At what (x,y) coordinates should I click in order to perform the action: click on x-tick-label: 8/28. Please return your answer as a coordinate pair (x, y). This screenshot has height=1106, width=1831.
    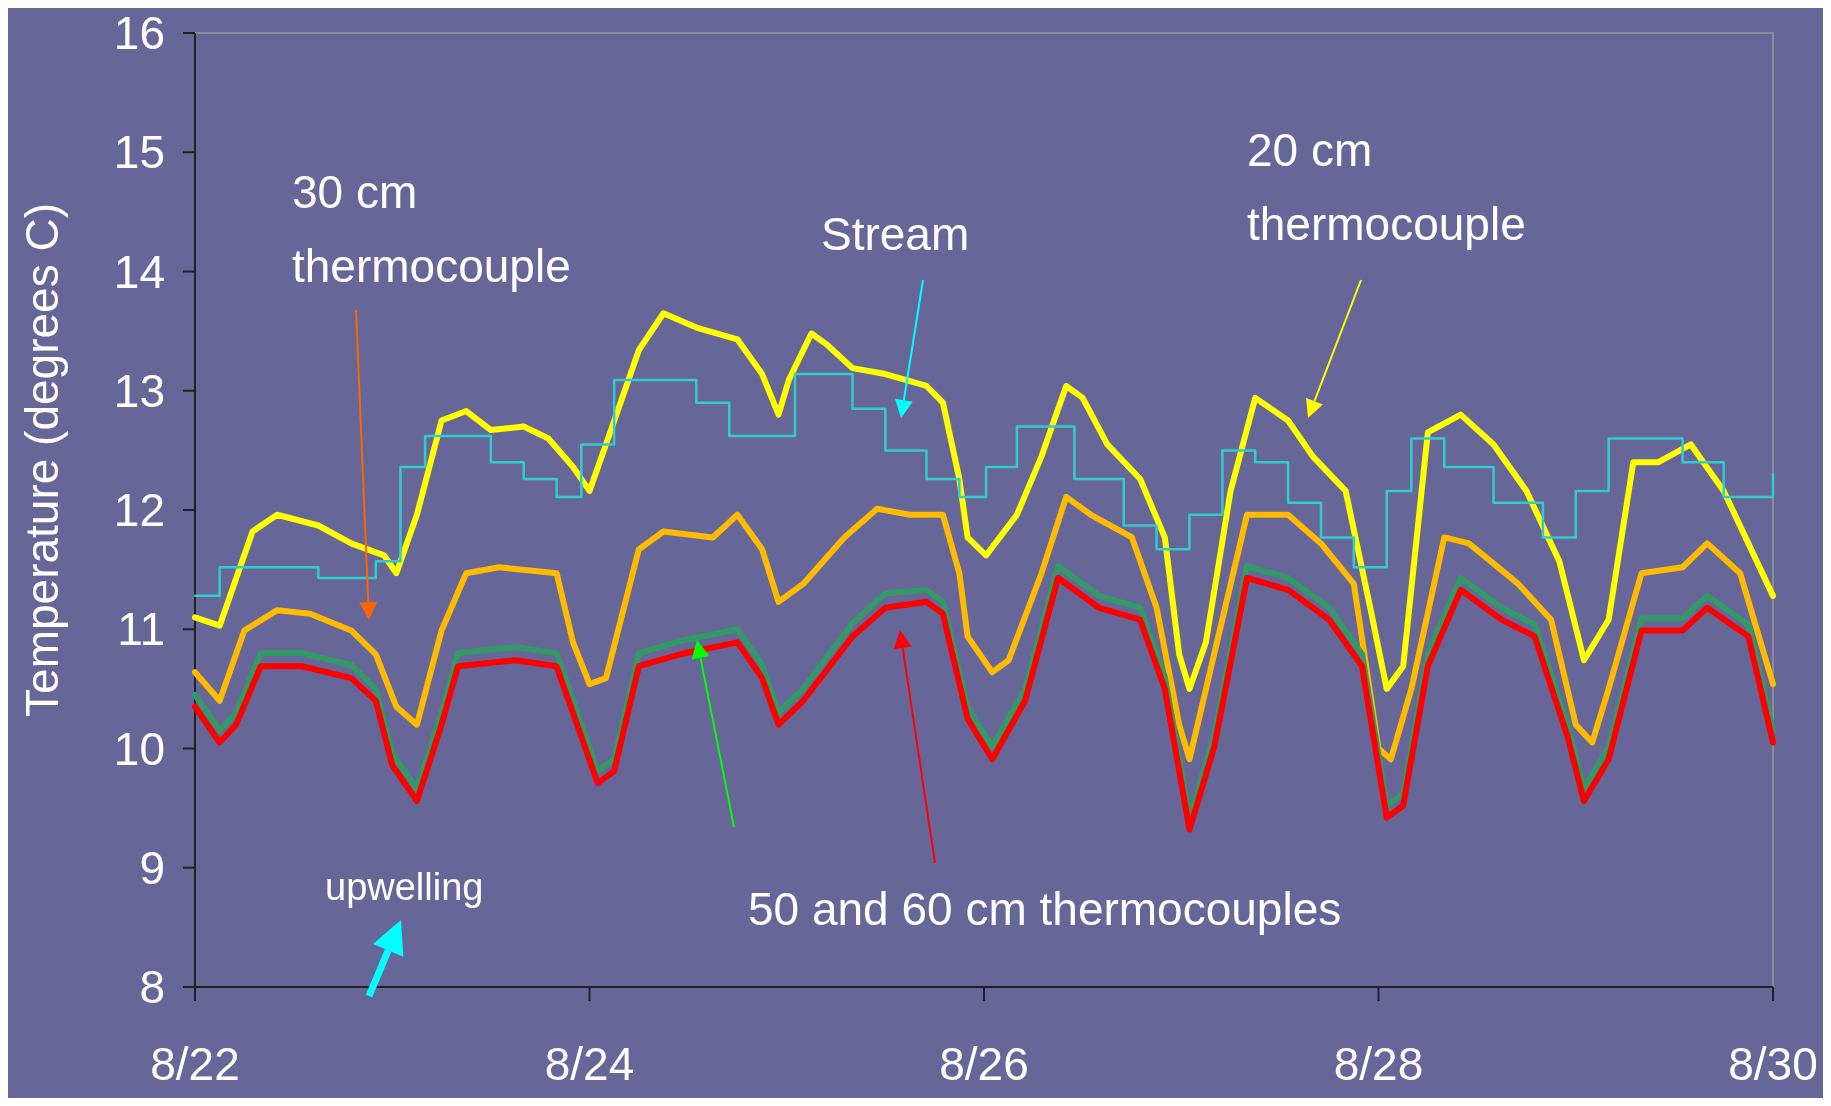
    Looking at the image, I should click on (1378, 1064).